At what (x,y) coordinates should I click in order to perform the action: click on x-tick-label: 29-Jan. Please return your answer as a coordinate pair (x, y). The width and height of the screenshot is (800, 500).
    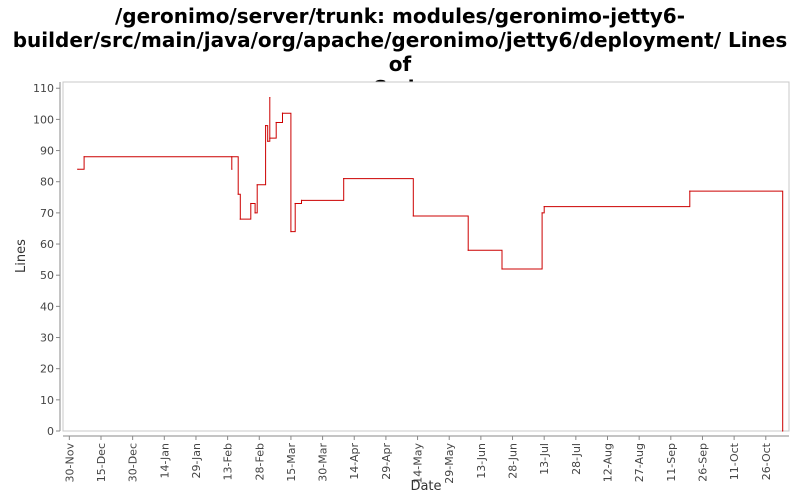
    Looking at the image, I should click on (196, 461).